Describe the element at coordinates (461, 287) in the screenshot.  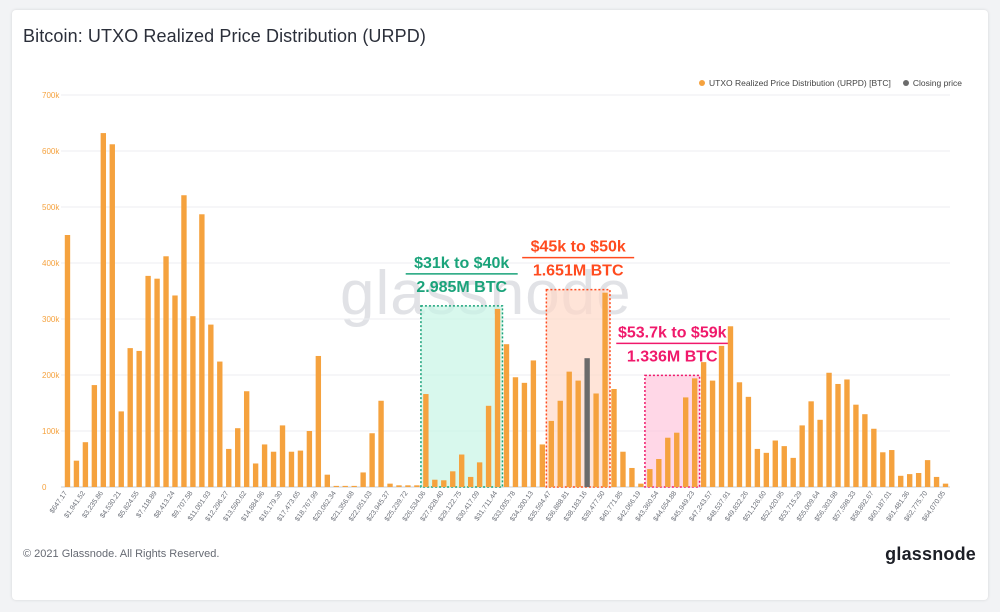
I see `annotation-total-1: 2.985M BTC` at that location.